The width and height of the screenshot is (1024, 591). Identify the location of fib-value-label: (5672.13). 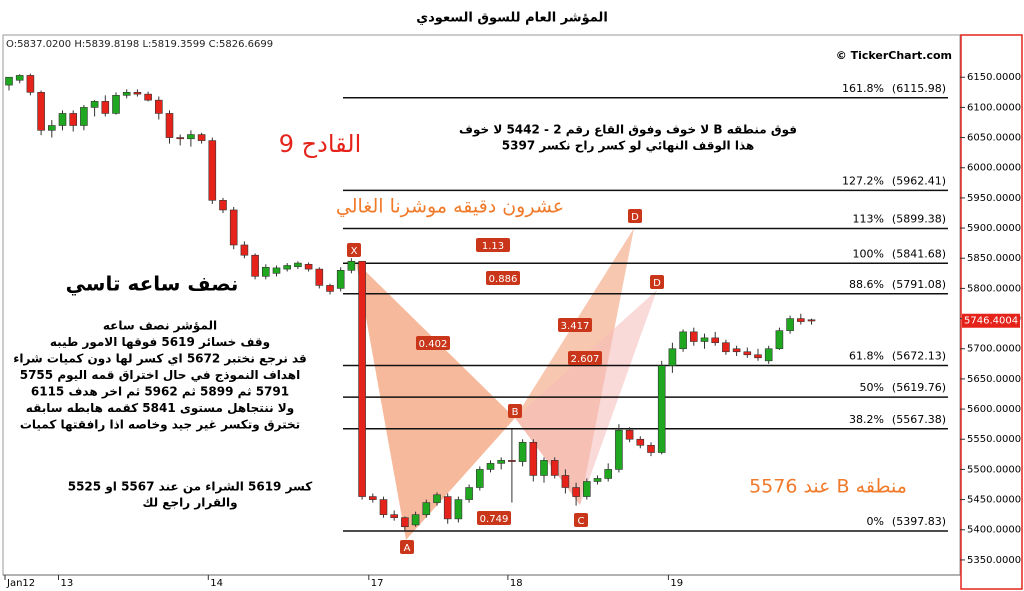
(919, 356).